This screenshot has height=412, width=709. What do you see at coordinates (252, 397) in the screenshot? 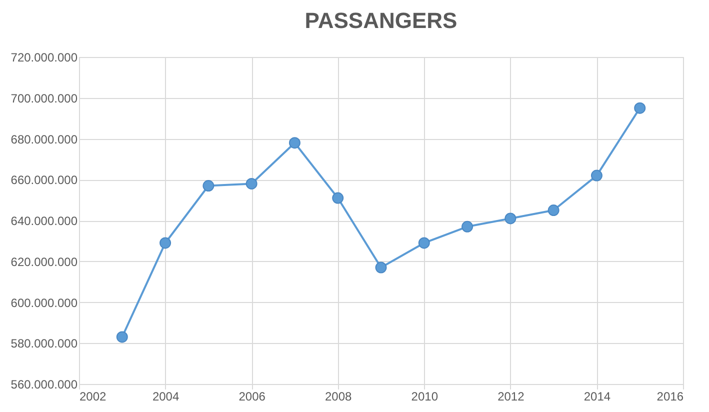
I see `x-tick-label: 2006` at bounding box center [252, 397].